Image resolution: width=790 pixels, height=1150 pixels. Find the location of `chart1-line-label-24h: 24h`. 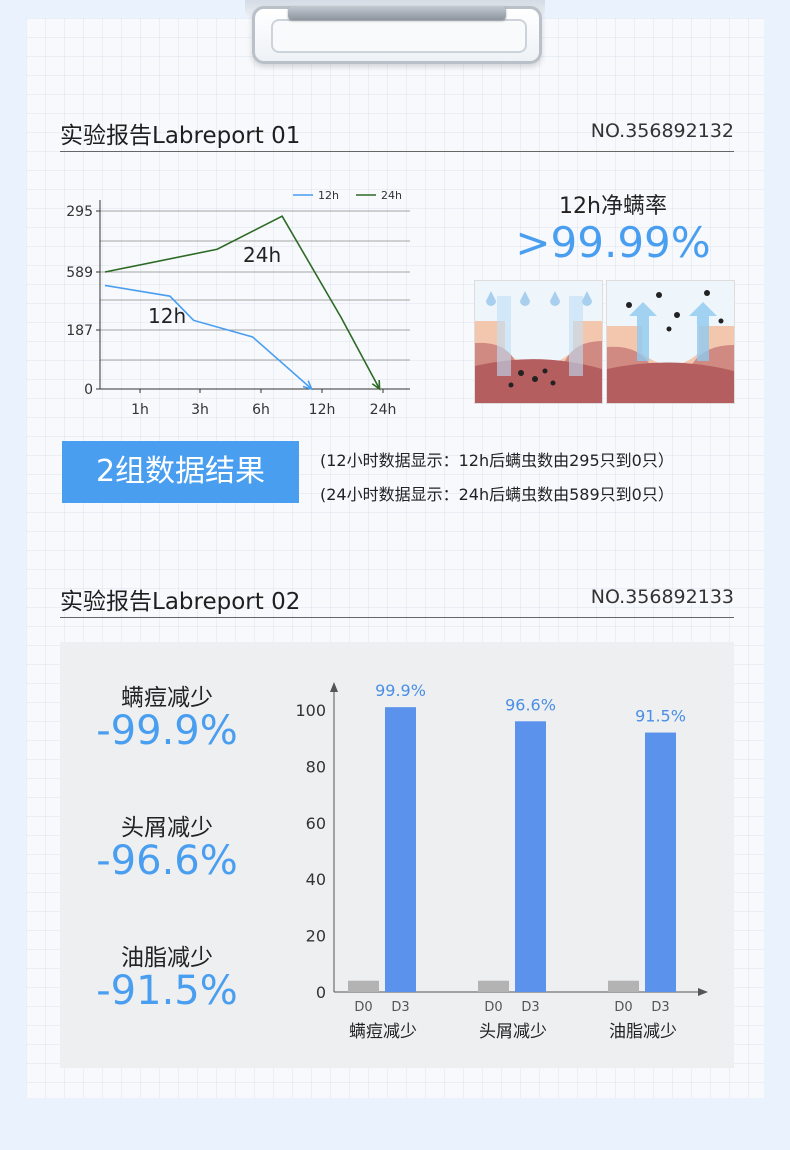

chart1-line-label-24h: 24h is located at coordinates (262, 255).